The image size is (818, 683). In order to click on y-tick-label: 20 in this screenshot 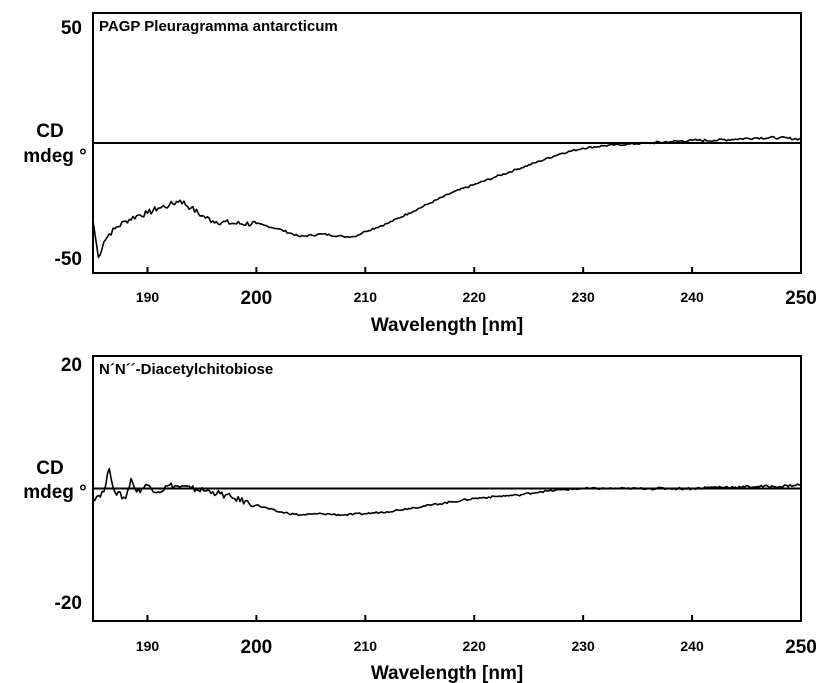, I will do `click(71, 365)`.